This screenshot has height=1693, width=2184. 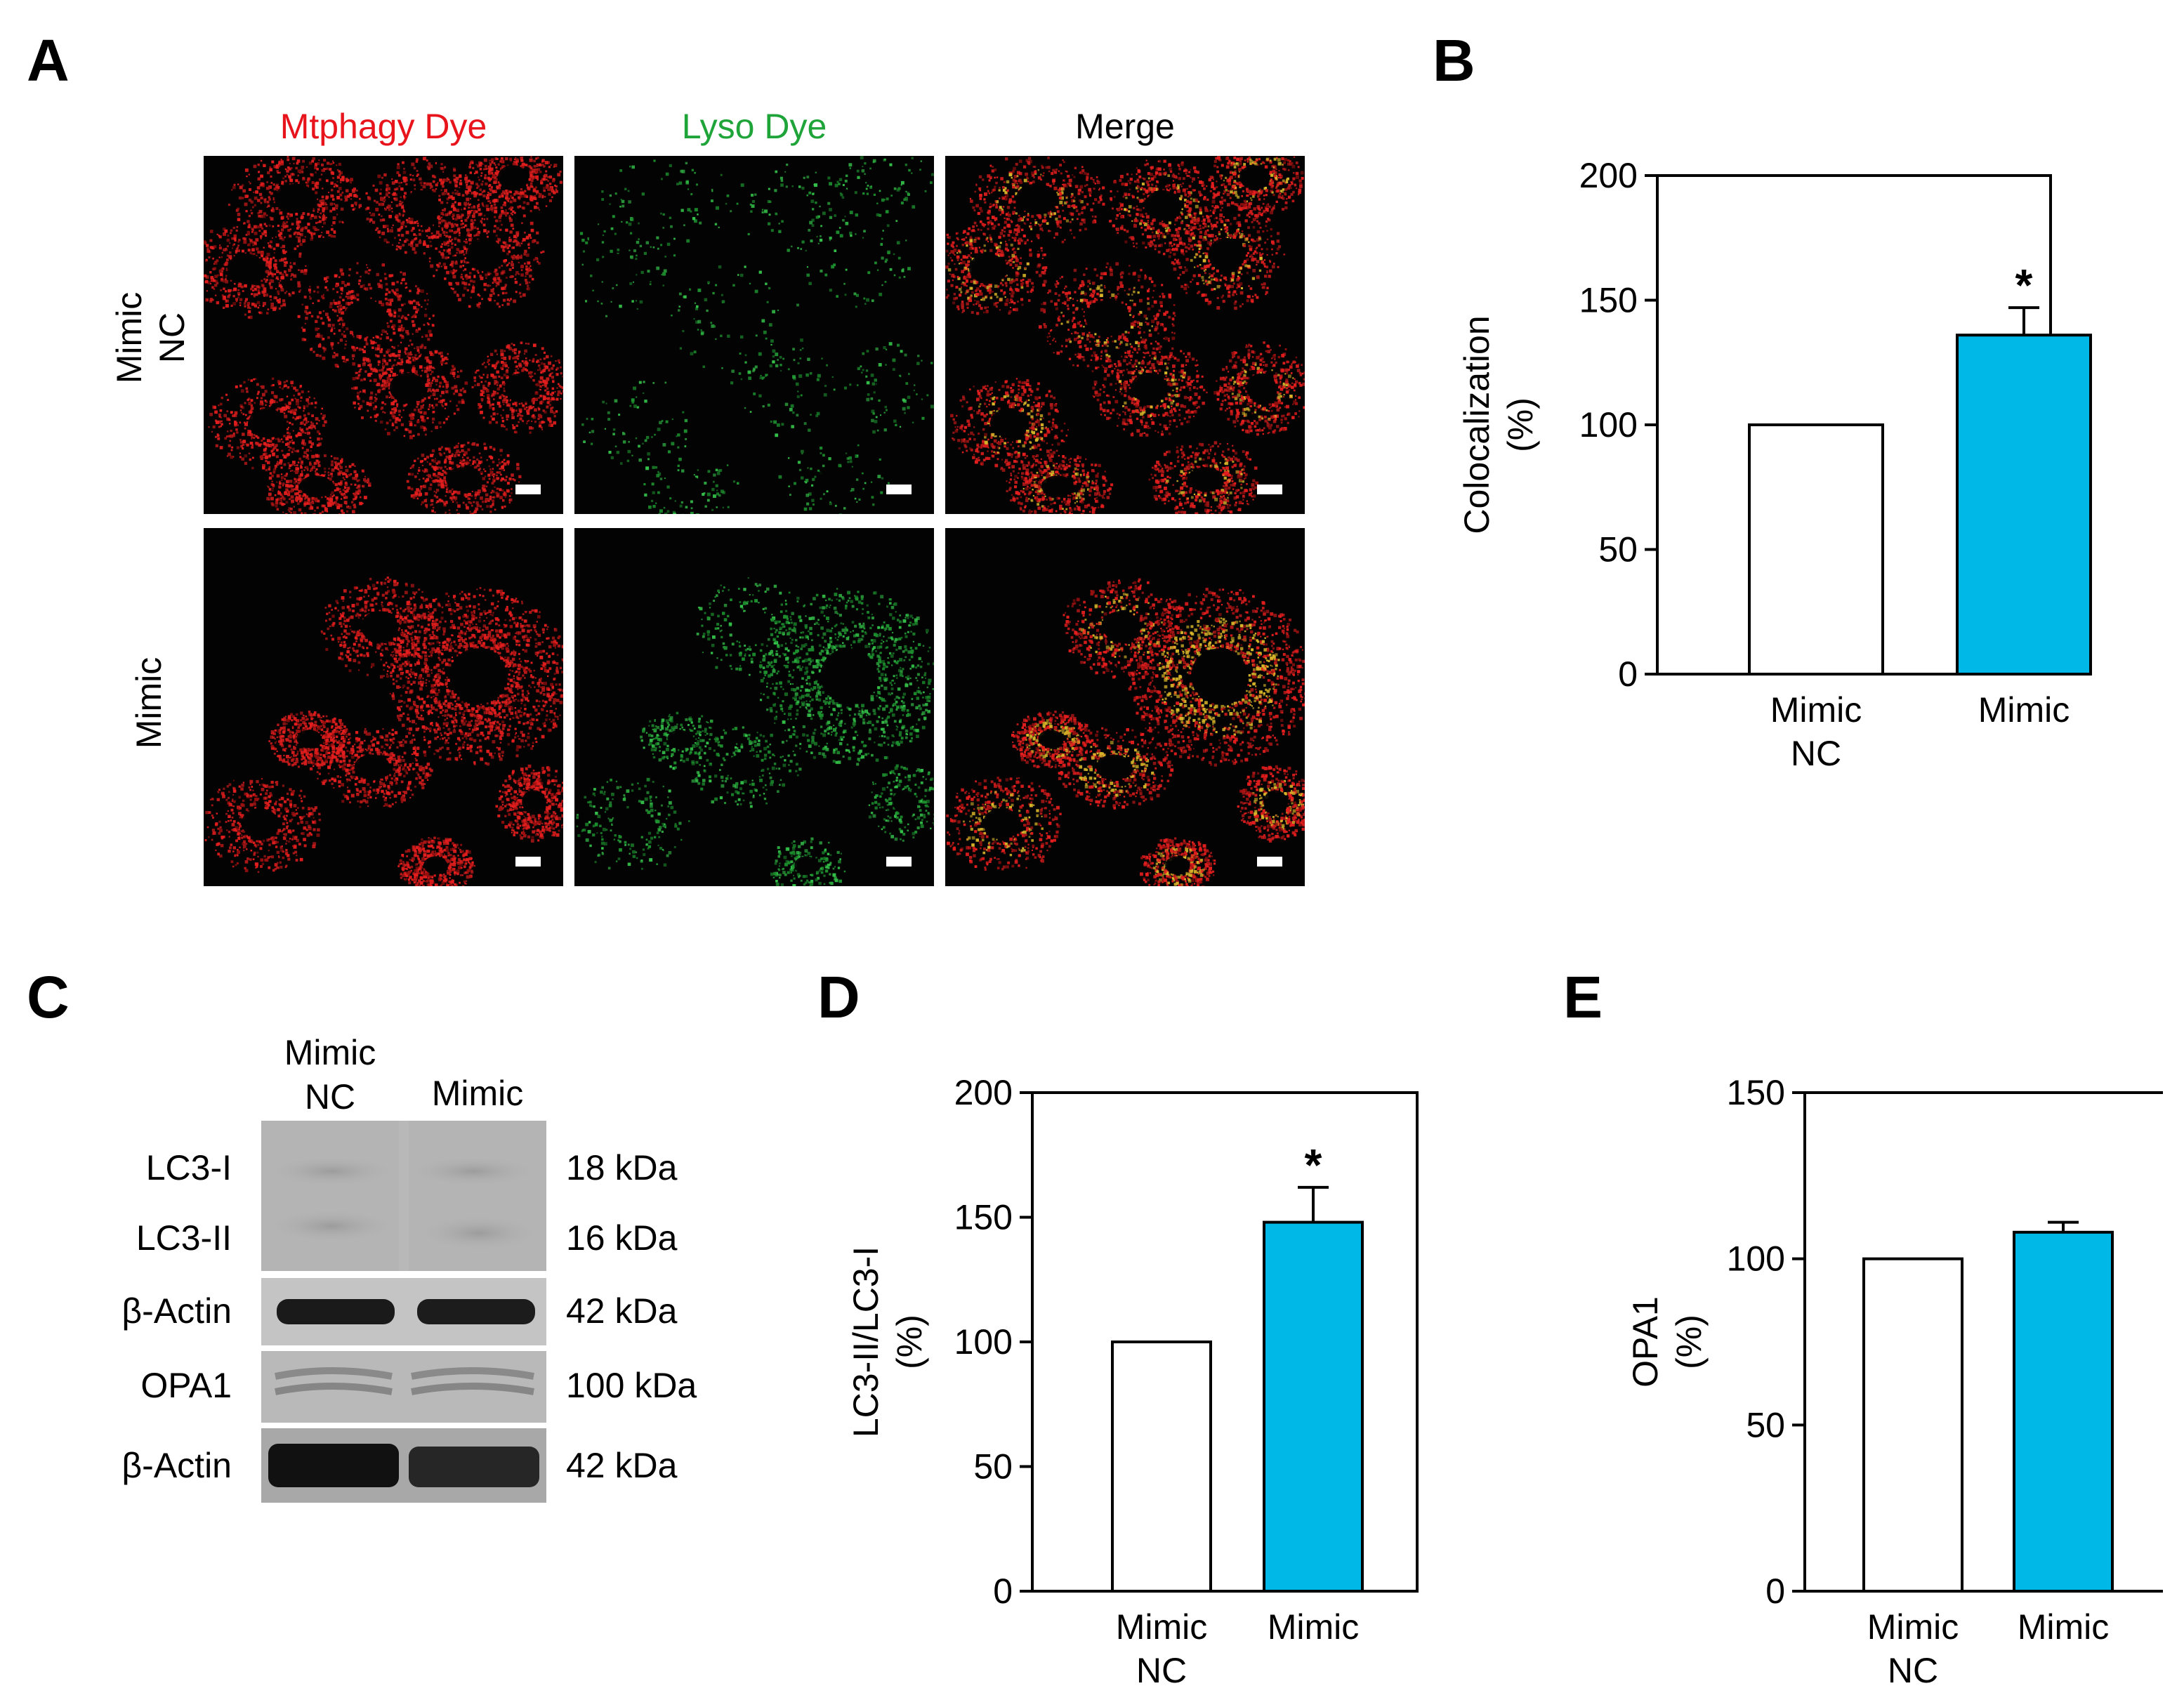 What do you see at coordinates (1476, 425) in the screenshot?
I see `y-axis-label: Colocalization` at bounding box center [1476, 425].